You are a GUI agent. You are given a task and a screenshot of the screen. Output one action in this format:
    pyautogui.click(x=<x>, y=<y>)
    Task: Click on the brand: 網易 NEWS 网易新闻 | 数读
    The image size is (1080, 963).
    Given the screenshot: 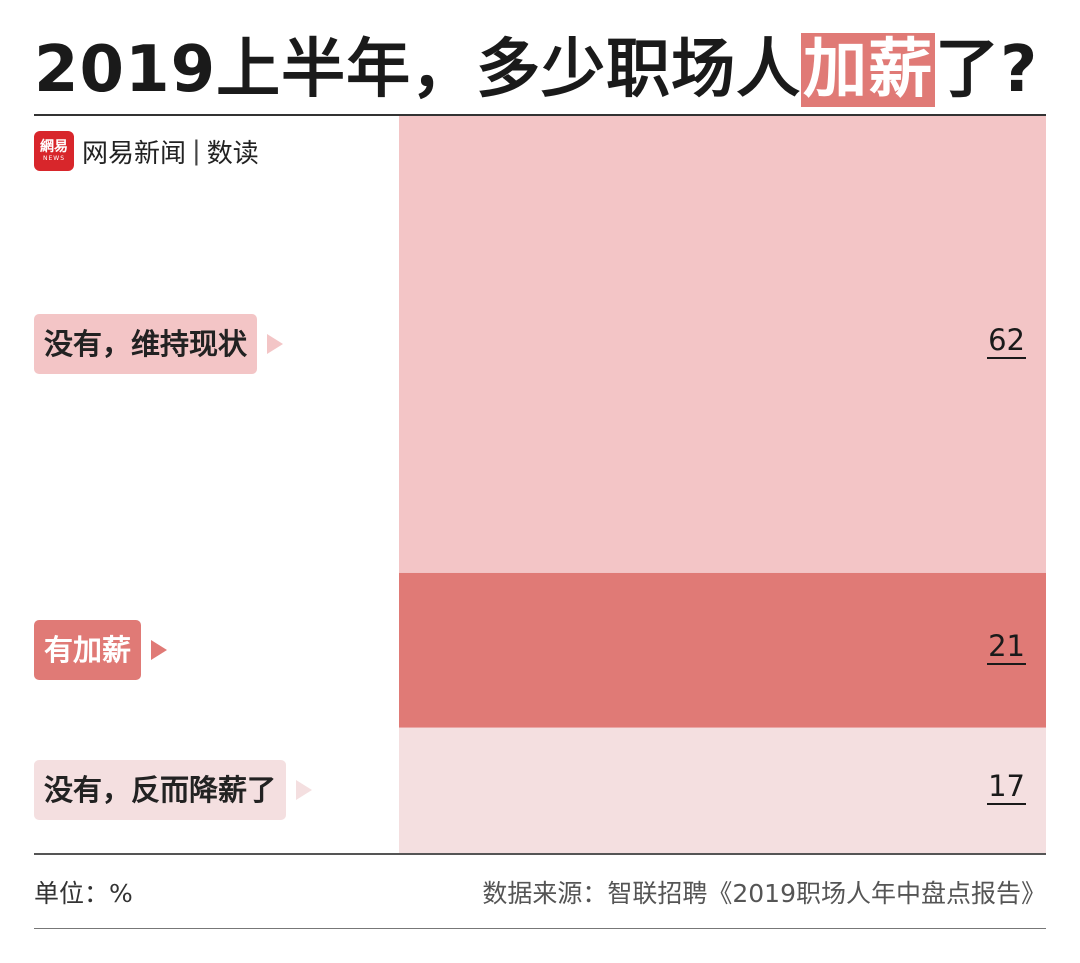 What is the action you would take?
    pyautogui.click(x=146, y=151)
    